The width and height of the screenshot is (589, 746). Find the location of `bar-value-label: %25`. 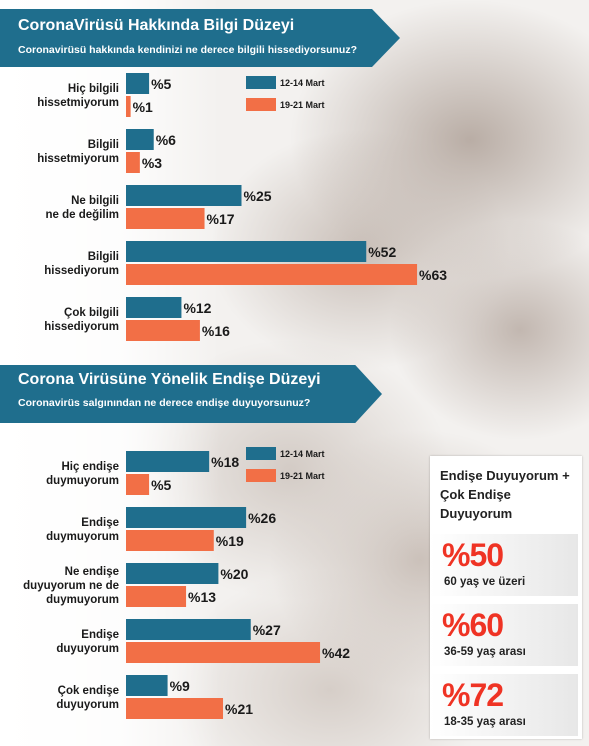

bar-value-label: %25 is located at coordinates (258, 196).